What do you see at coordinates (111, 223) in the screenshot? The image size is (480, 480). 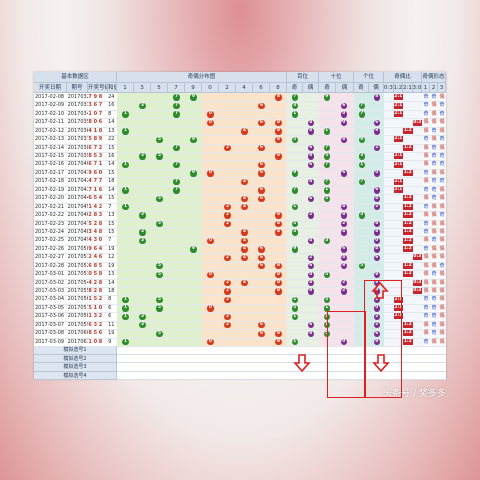 I see `sum-value: 15` at bounding box center [111, 223].